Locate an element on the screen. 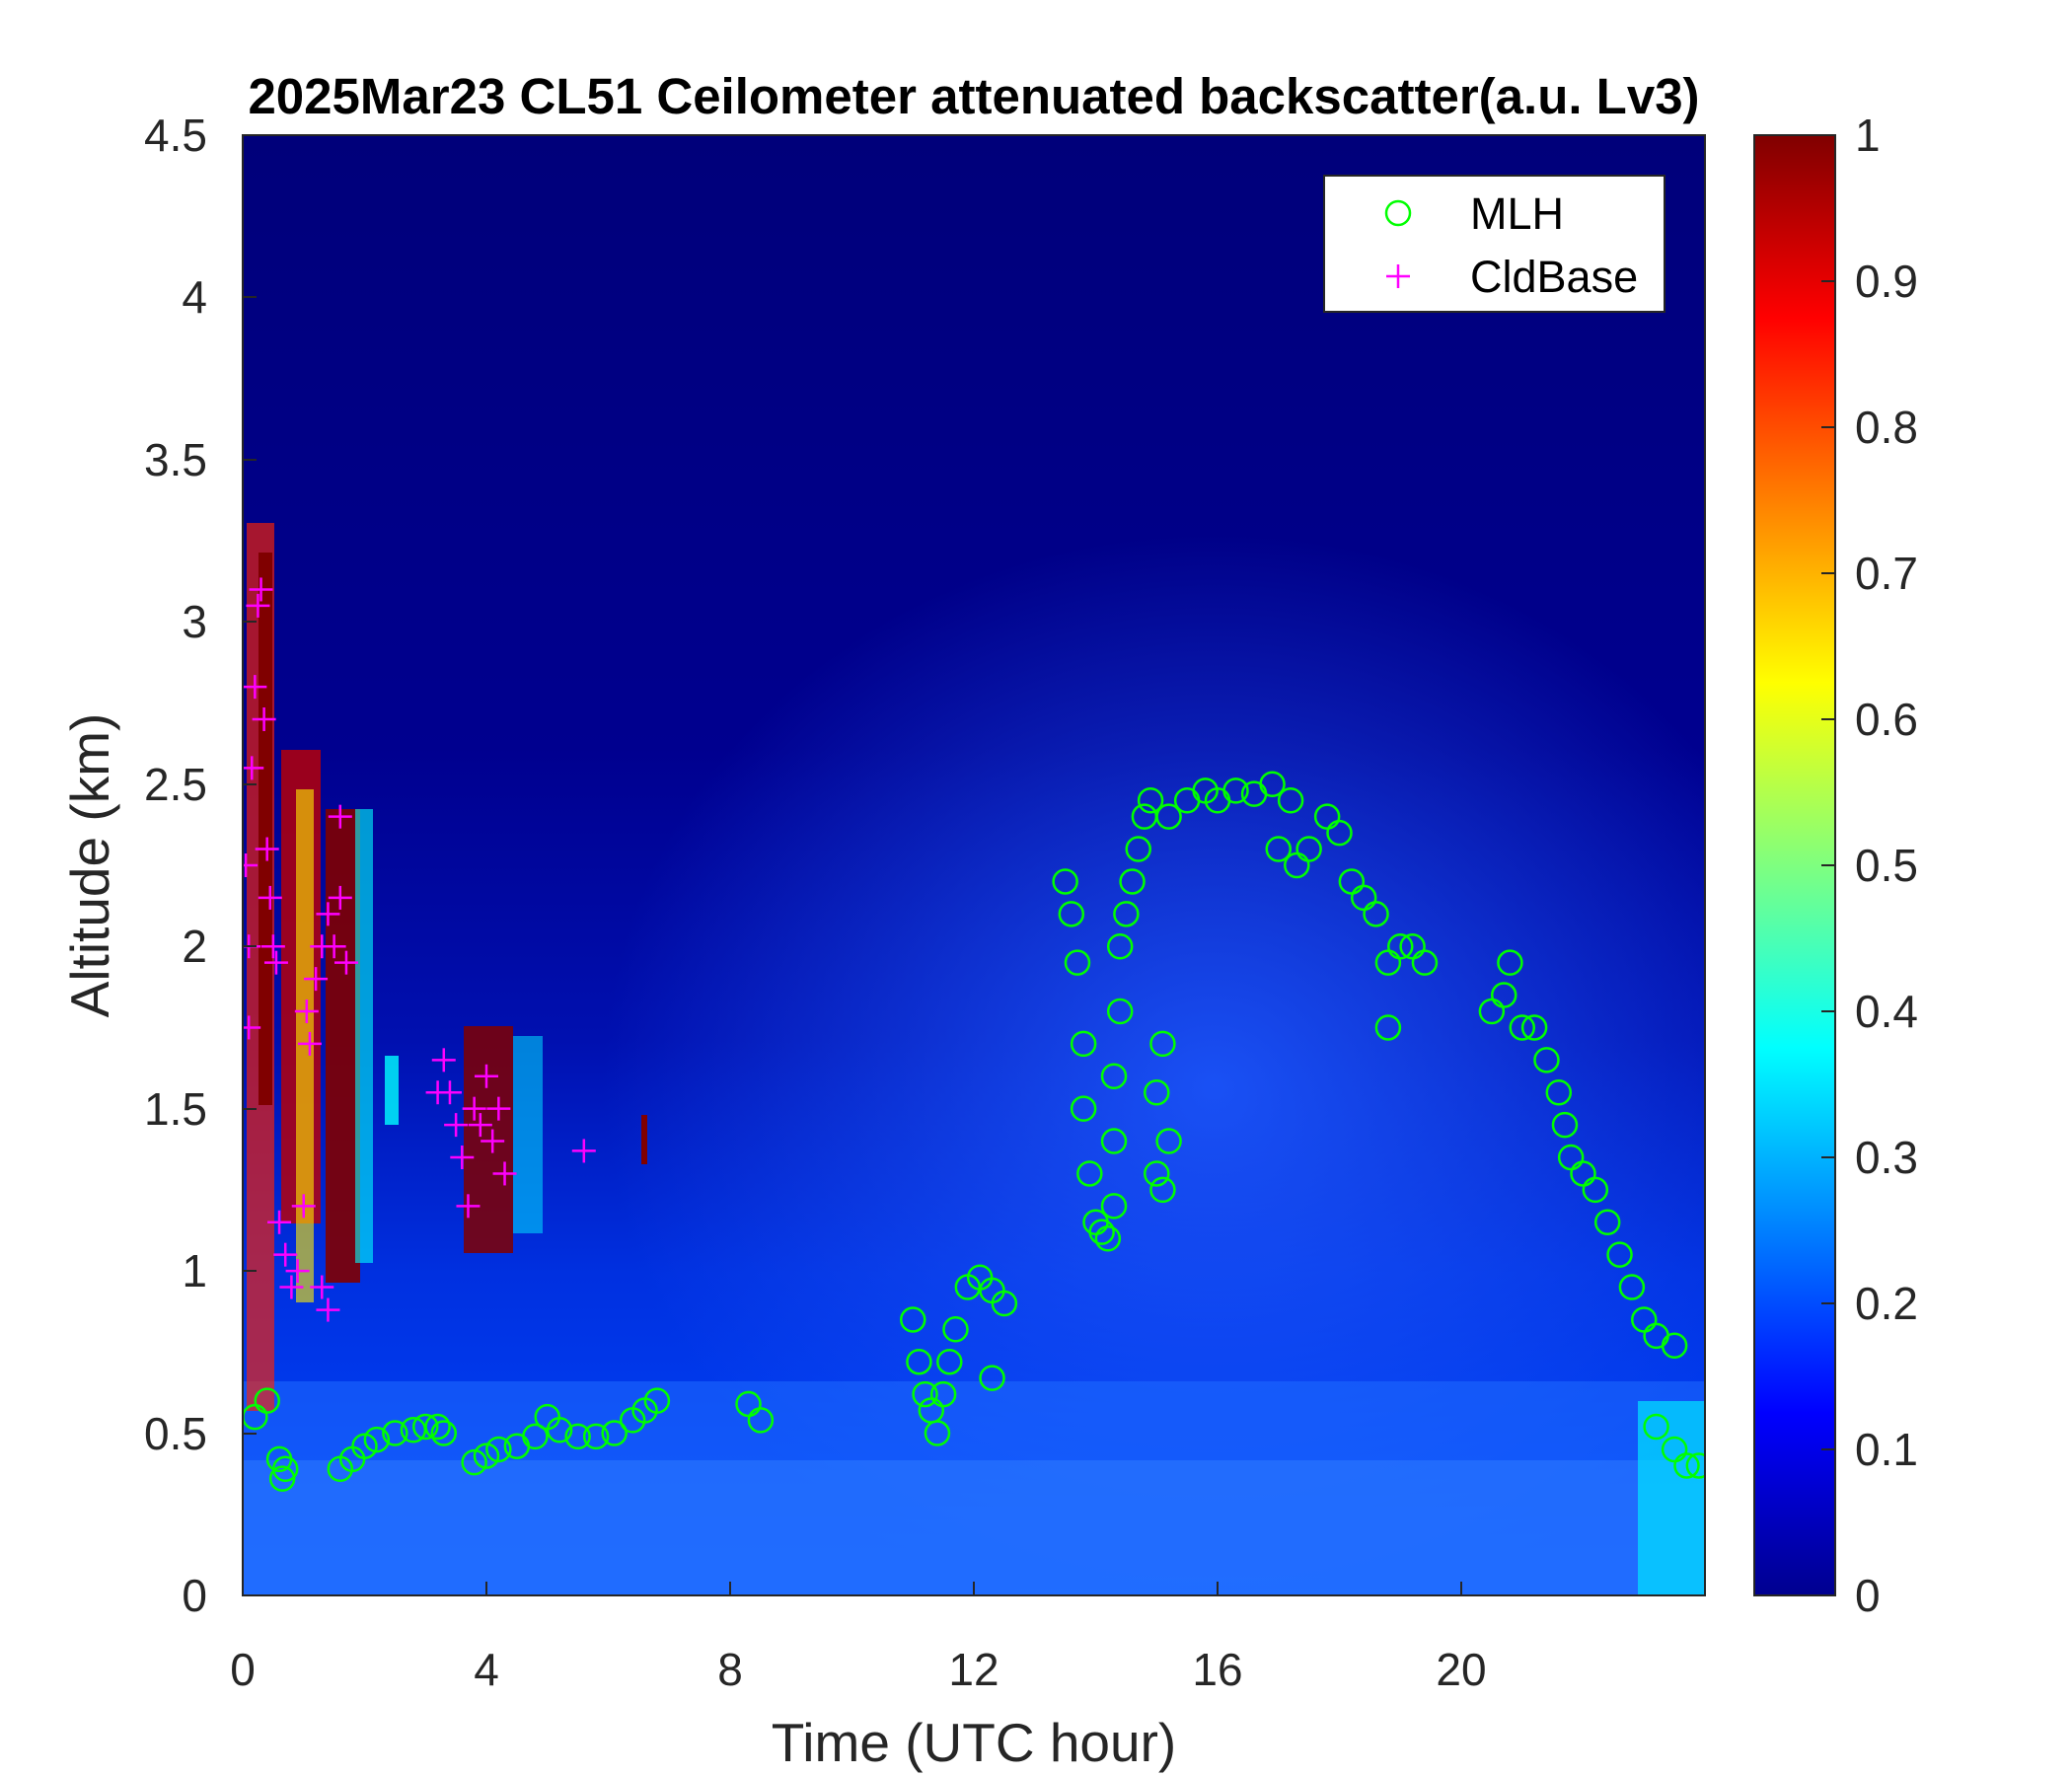  legend-box is located at coordinates (1494, 244).